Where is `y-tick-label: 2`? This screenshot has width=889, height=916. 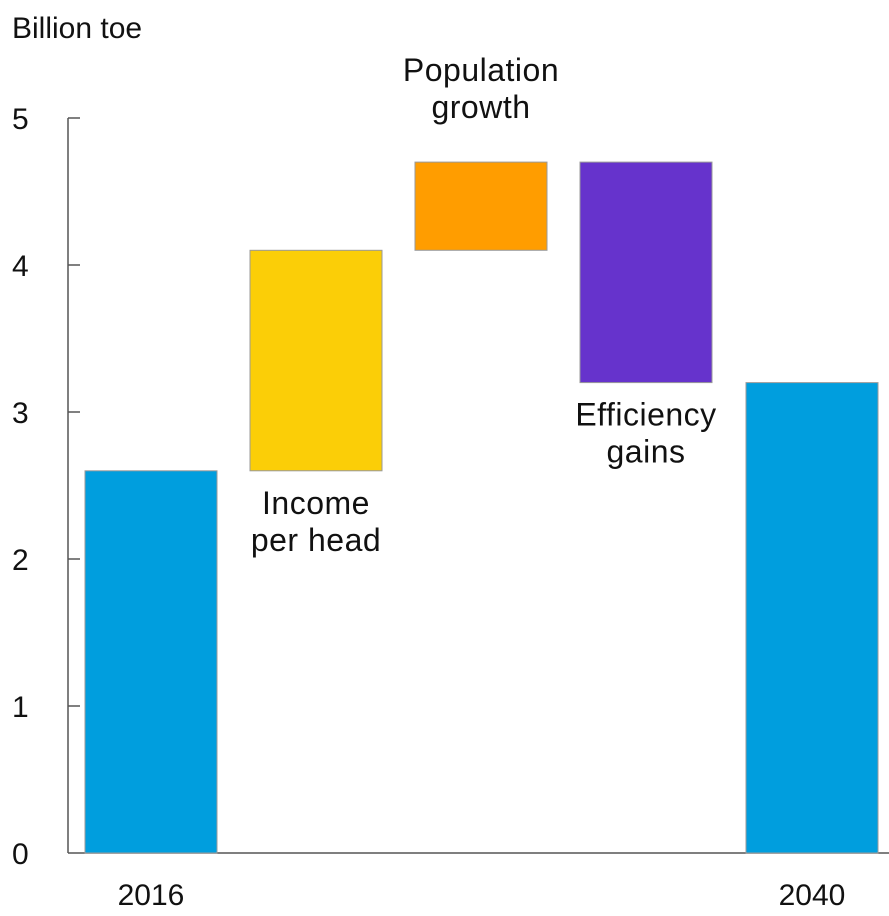 y-tick-label: 2 is located at coordinates (20, 560).